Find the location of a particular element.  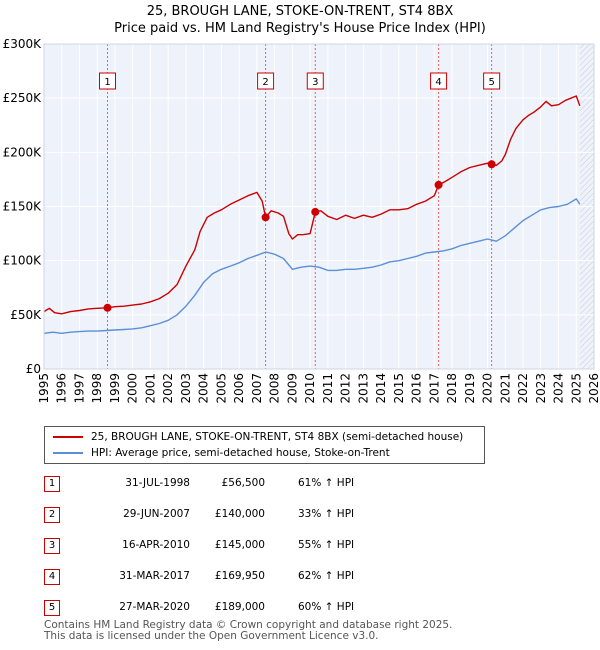

y-tick-label: £100K is located at coordinates (23, 261).